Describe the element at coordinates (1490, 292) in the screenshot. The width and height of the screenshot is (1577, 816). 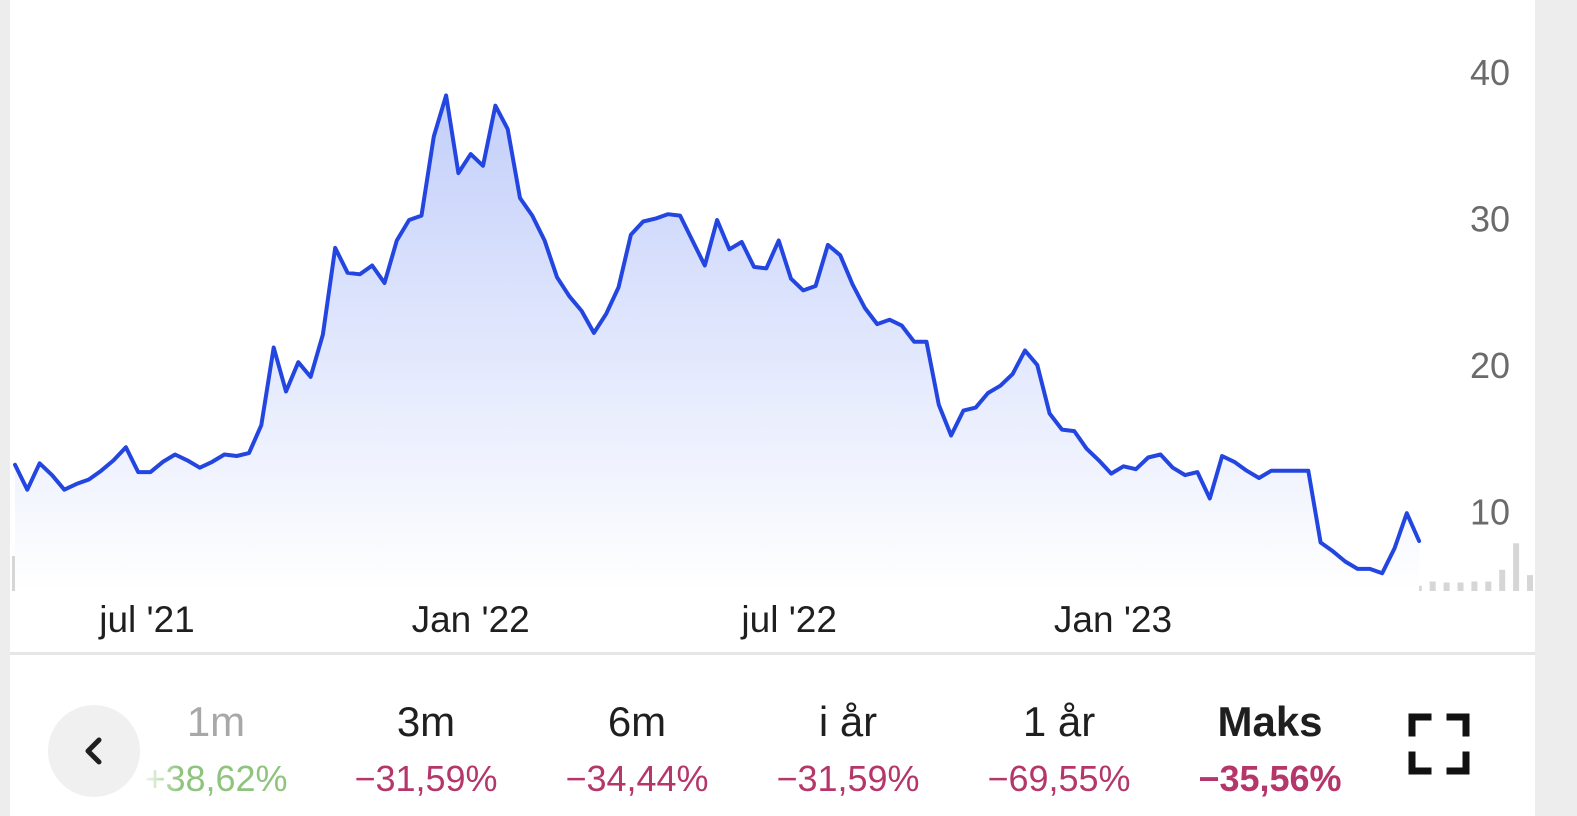
I see `y-axis-ticks: 10 20 30 40` at that location.